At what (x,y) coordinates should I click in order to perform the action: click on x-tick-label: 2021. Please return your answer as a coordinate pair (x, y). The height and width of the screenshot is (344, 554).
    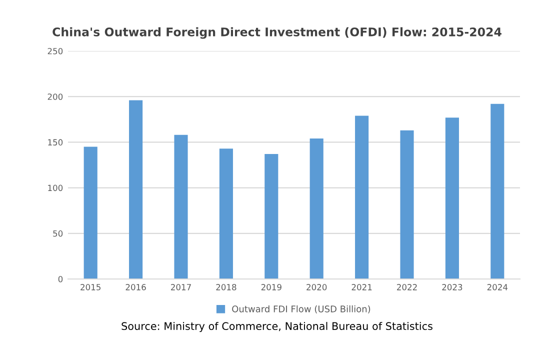
    Looking at the image, I should click on (362, 287).